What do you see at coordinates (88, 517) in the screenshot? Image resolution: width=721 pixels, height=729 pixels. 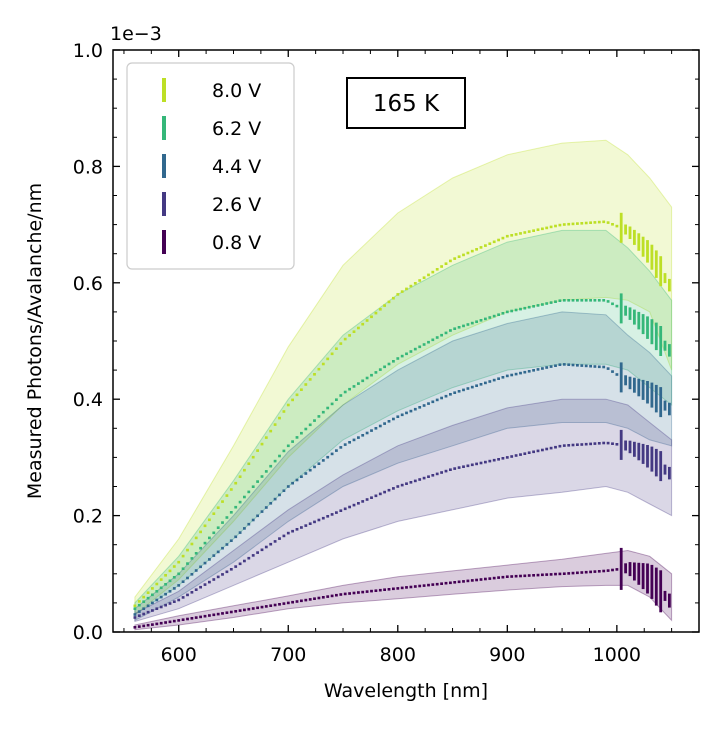 I see `y-tick-label: 0.2` at bounding box center [88, 517].